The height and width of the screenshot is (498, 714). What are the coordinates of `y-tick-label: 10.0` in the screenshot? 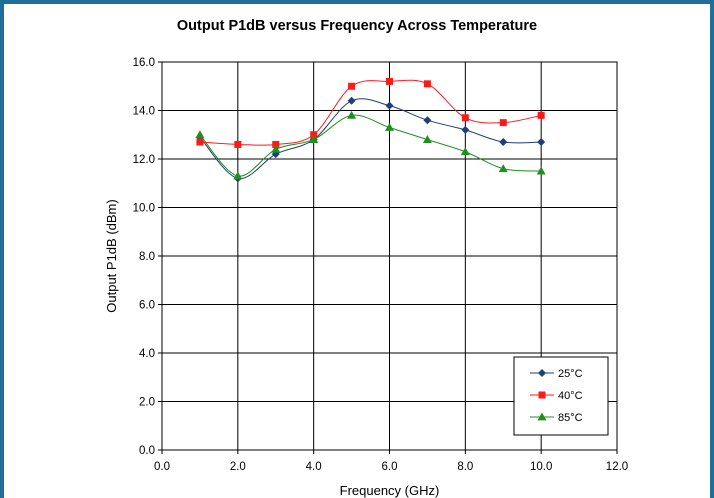 It's located at (144, 209).